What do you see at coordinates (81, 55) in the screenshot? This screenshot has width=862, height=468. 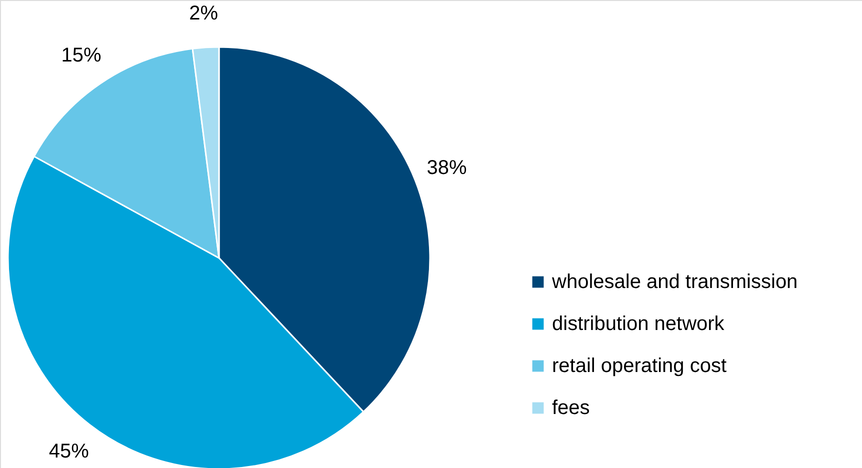 I see `data-label: 15%` at bounding box center [81, 55].